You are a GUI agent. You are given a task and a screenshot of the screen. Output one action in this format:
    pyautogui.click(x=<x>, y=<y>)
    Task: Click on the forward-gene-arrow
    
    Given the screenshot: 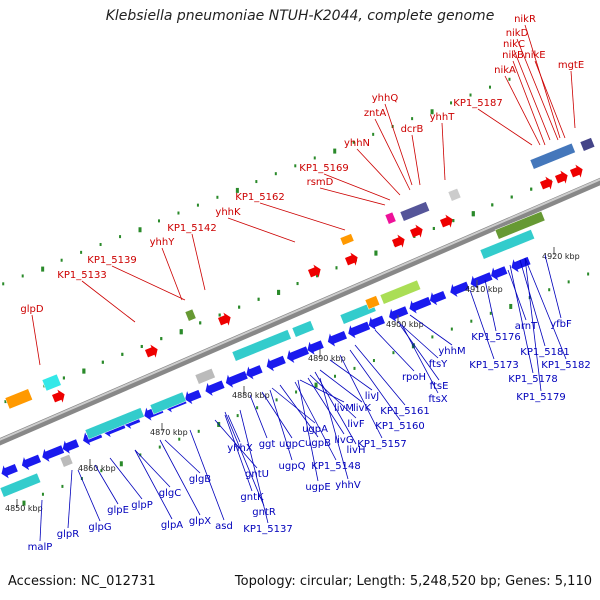 What is the action you would take?
    pyautogui.click(x=151, y=351)
    